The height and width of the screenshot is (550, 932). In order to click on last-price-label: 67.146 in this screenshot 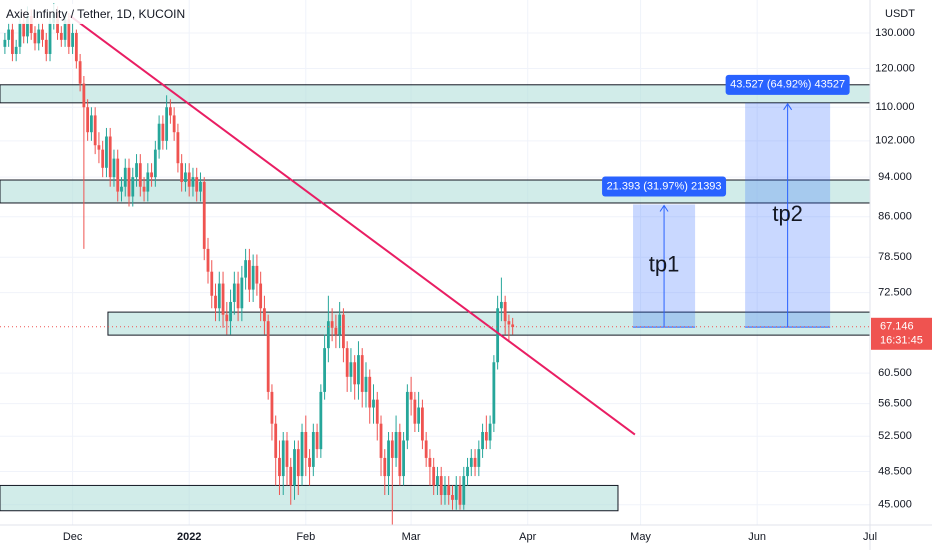, I will do `click(897, 327)`.